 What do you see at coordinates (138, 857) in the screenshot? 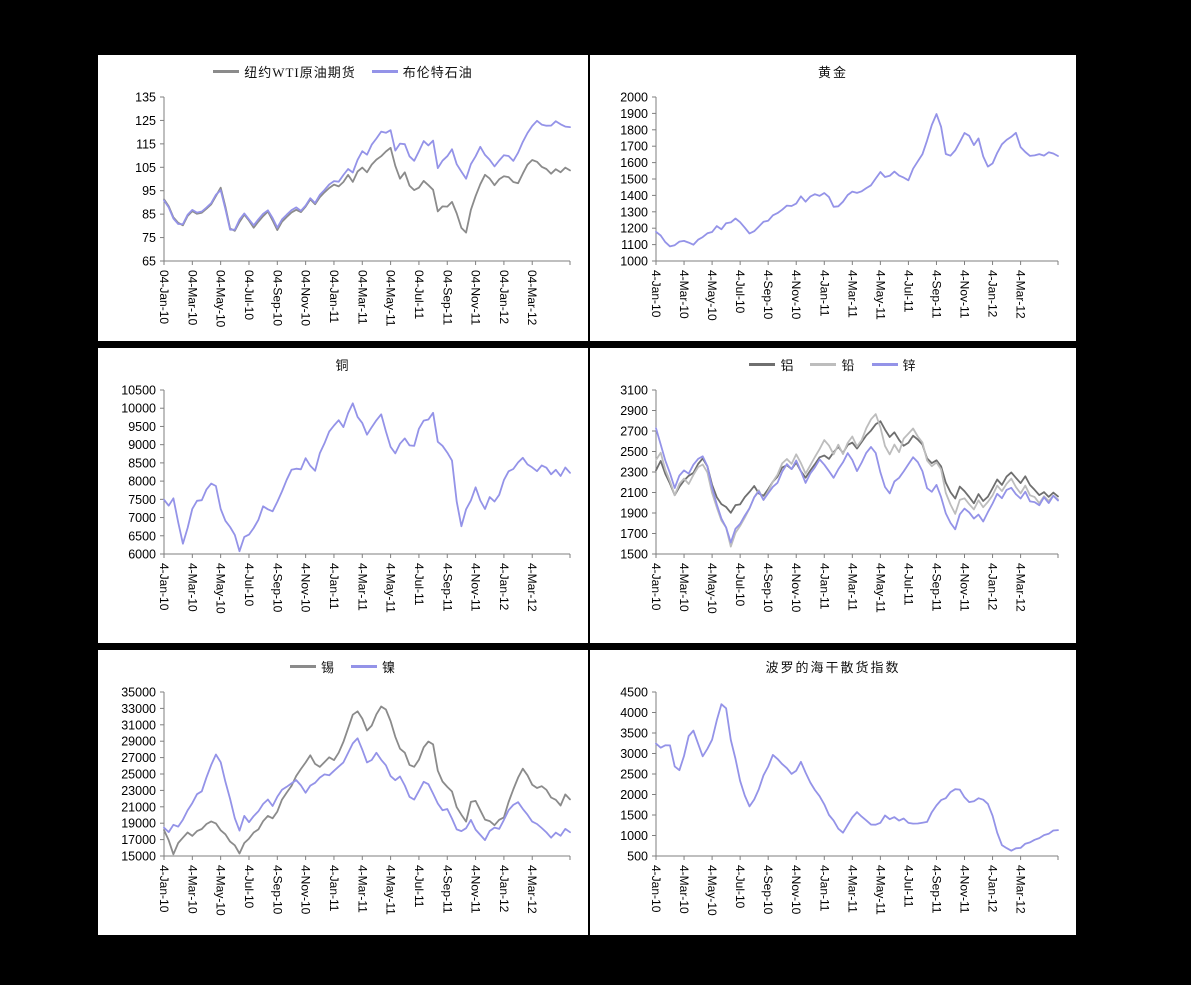
I see `y-tick-label: 15000` at bounding box center [138, 857].